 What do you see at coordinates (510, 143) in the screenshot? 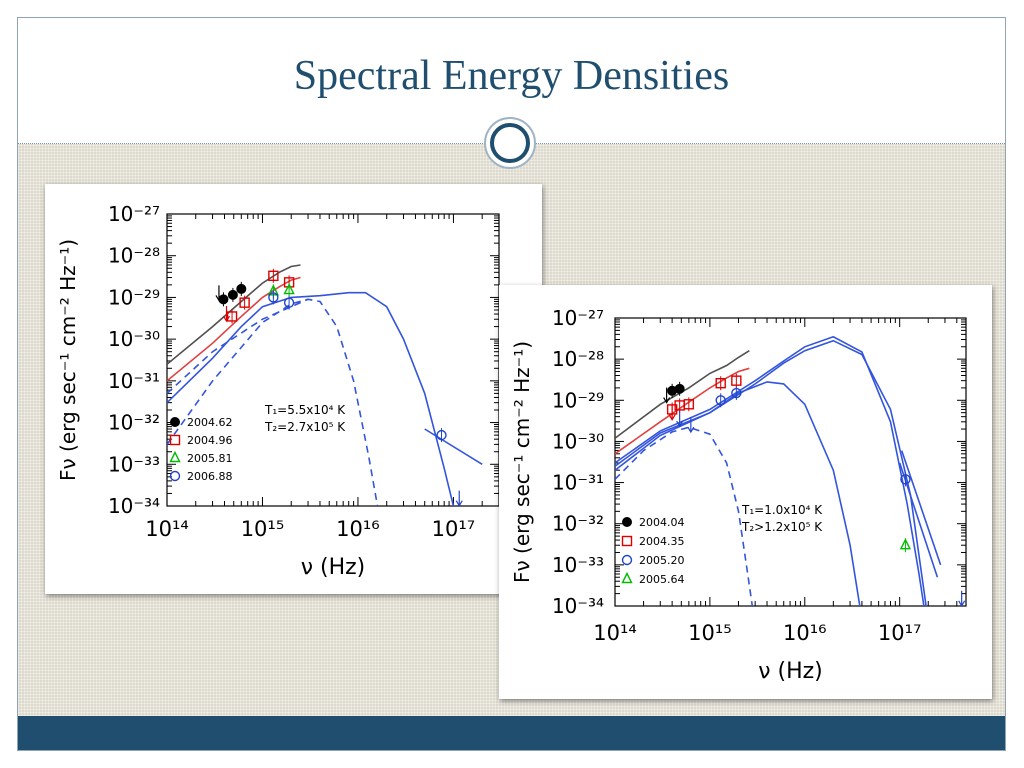
I see `circle-ornament-inner` at bounding box center [510, 143].